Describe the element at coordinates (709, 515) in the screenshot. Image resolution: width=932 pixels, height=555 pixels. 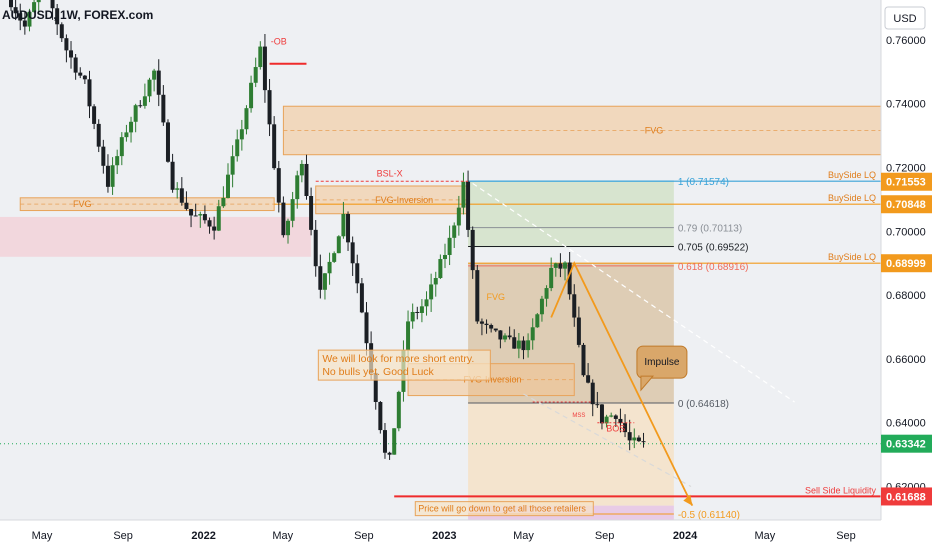
I see `fib-label: -0.5 (0.61140)` at that location.